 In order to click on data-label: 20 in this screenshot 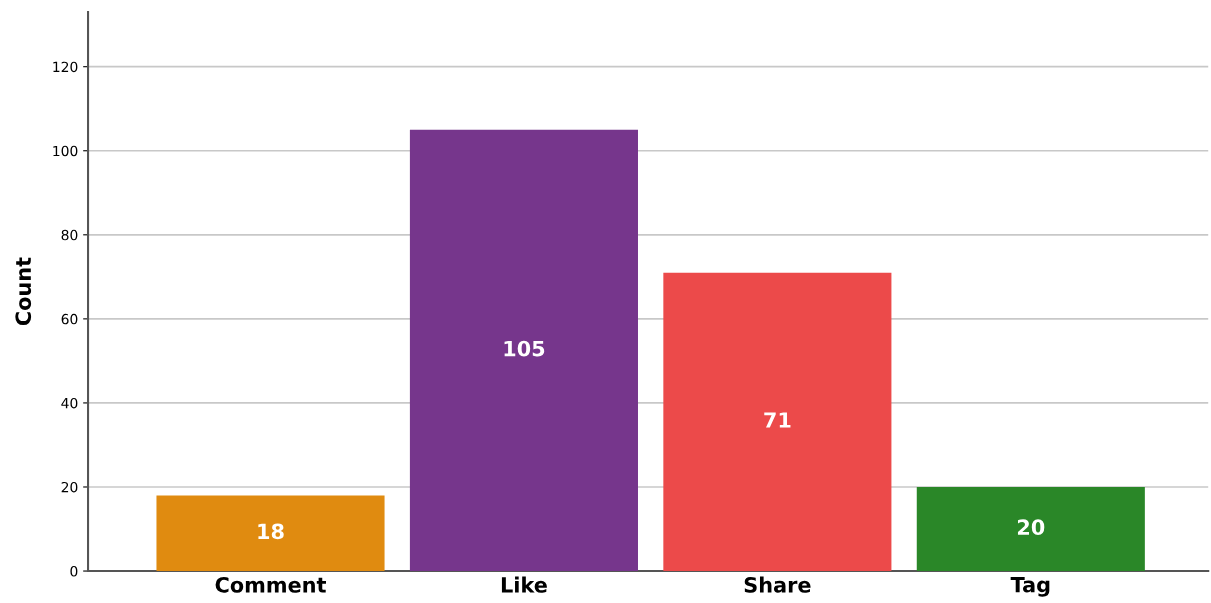, I will do `click(1031, 527)`.